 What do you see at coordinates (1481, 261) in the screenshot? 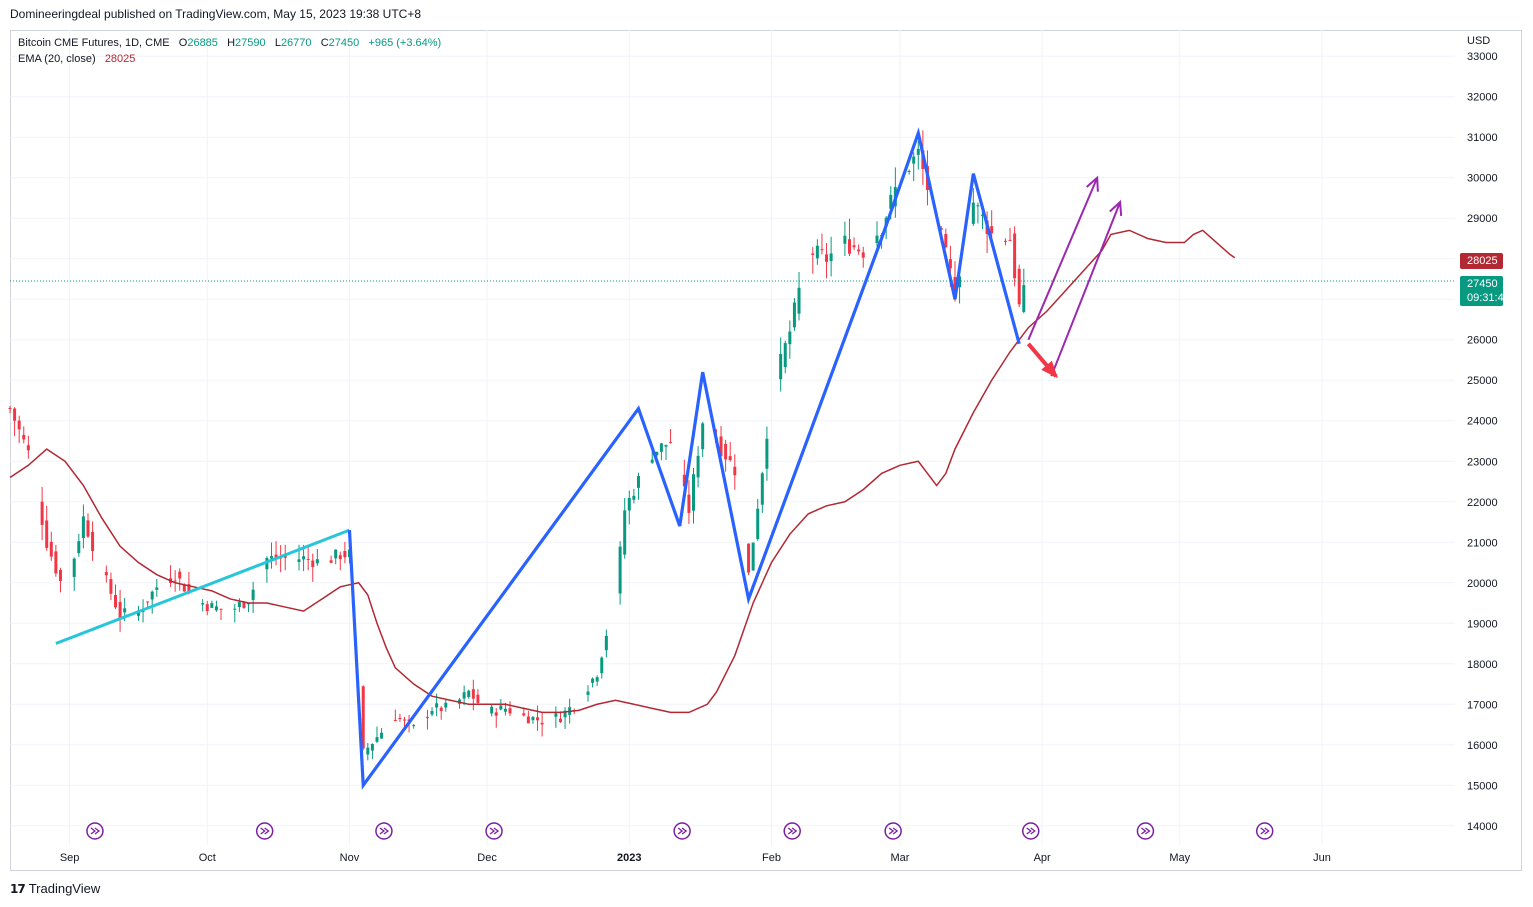
I see `ema-price-badge: 28025` at bounding box center [1481, 261].